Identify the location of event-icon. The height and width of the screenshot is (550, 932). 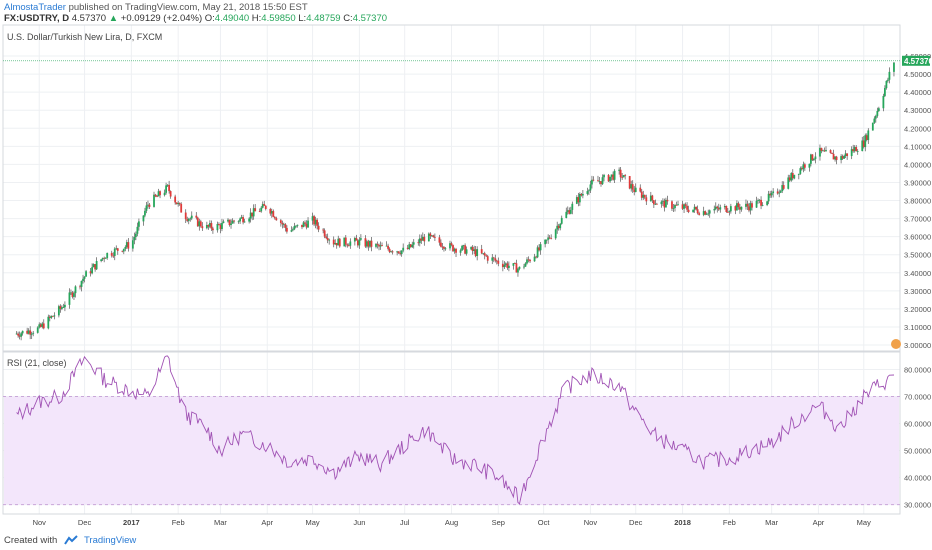
(896, 344).